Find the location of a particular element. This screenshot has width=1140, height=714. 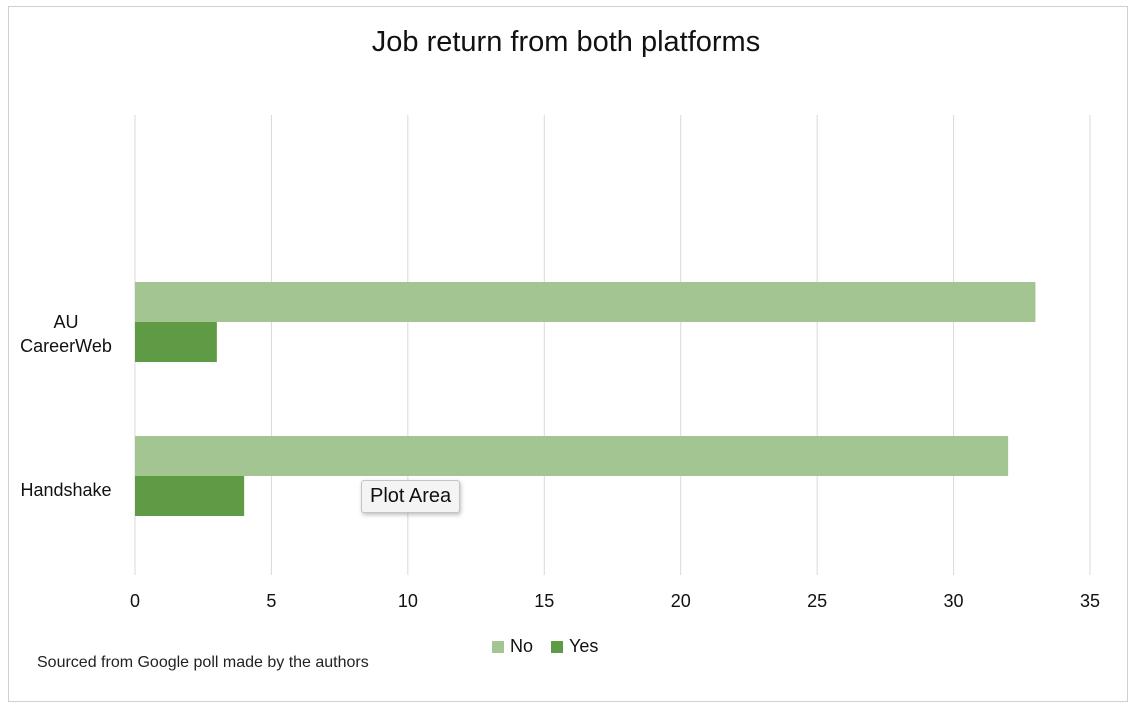

legend-swatch-no is located at coordinates (498, 646).